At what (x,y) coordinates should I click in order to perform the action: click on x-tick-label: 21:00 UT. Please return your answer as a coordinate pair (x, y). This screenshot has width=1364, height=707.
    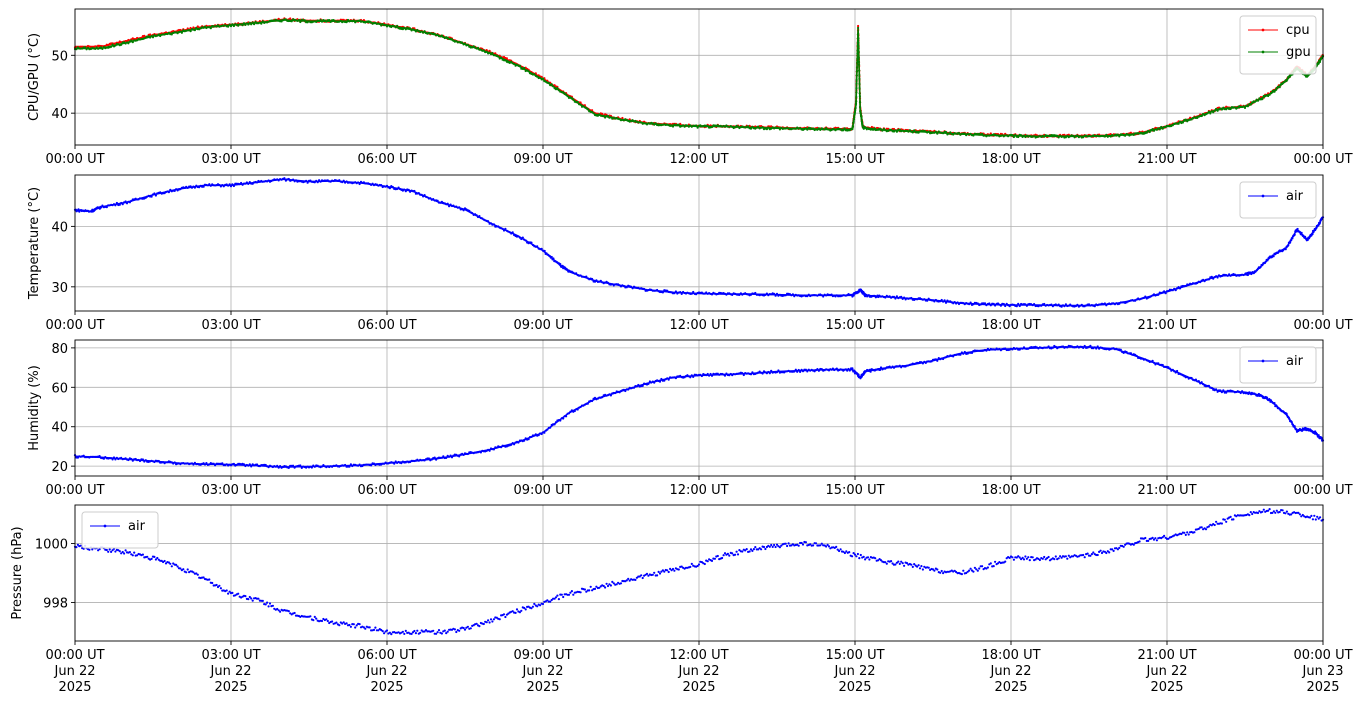
    Looking at the image, I should click on (1166, 159).